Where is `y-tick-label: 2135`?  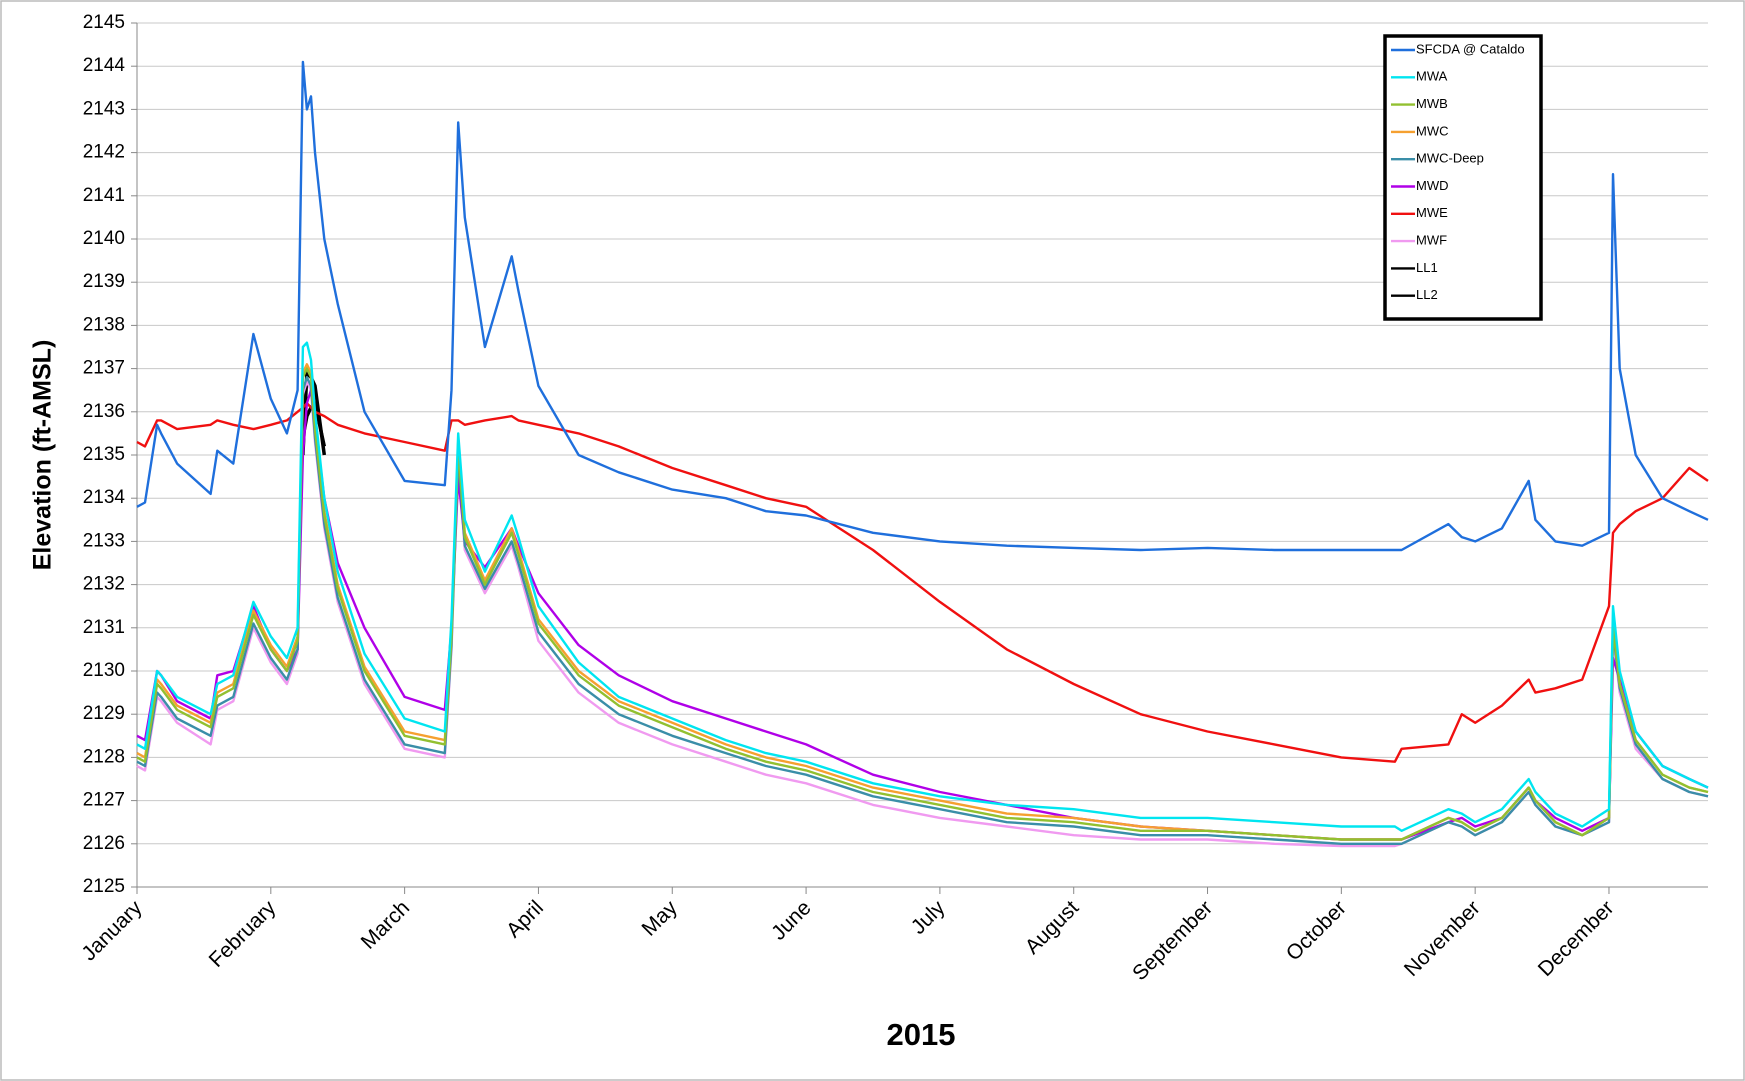
y-tick-label: 2135 is located at coordinates (104, 454).